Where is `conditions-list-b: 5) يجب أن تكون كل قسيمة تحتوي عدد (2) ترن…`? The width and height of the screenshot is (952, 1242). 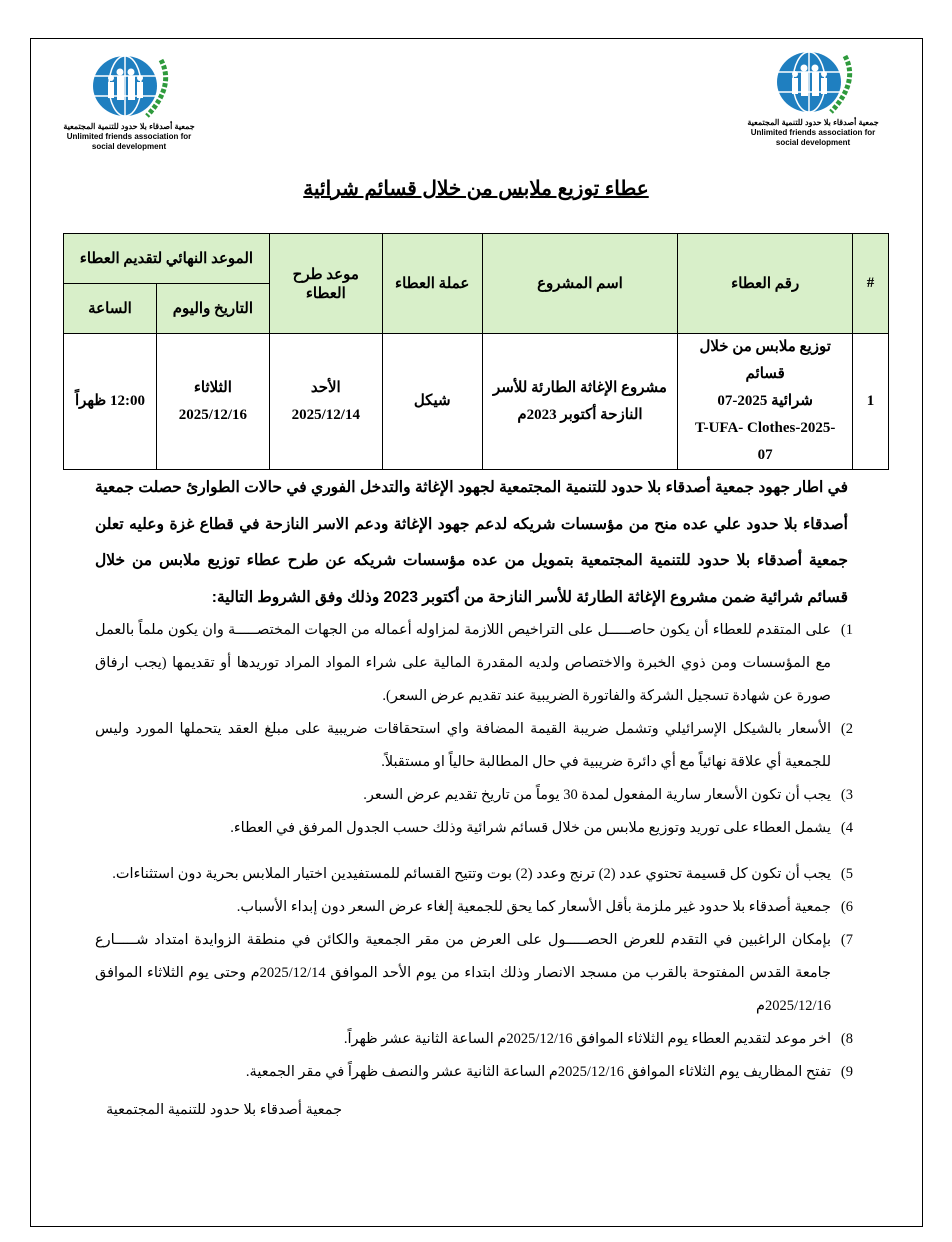 conditions-list-b: 5) يجب أن تكون كل قسيمة تحتوي عدد (2) ترن… is located at coordinates (474, 973).